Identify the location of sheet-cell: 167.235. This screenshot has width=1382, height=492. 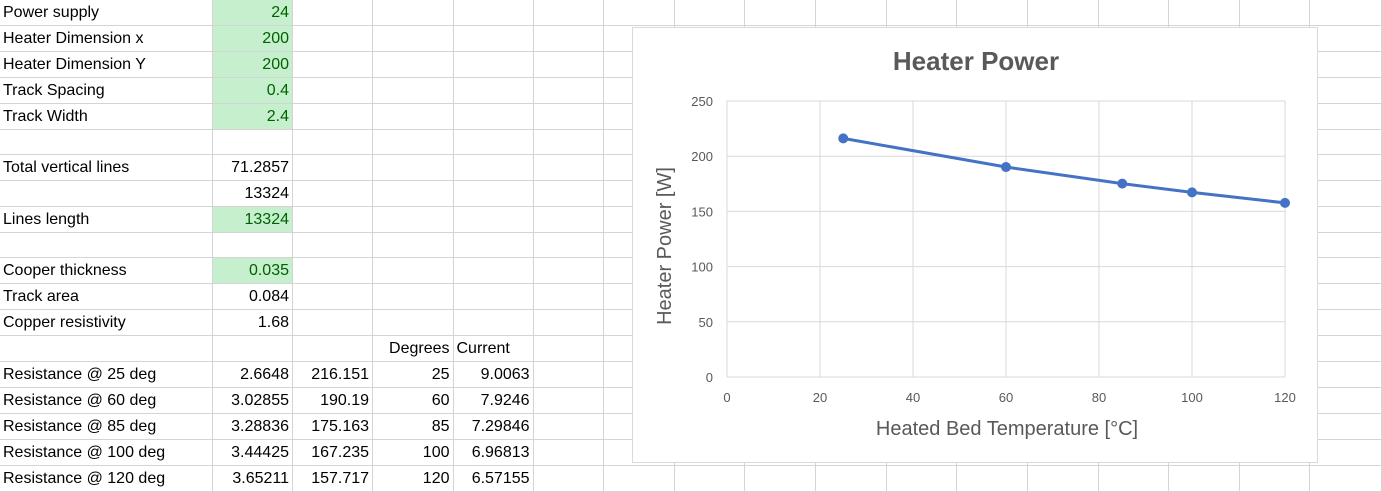
(333, 452).